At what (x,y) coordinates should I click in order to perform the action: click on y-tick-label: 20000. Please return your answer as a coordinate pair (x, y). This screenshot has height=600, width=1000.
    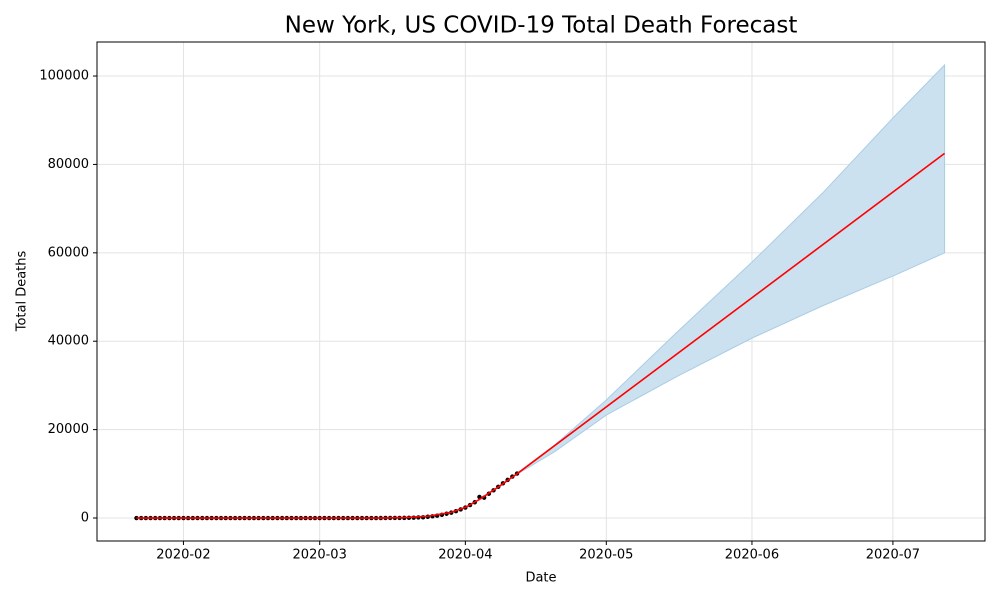
    Looking at the image, I should click on (68, 429).